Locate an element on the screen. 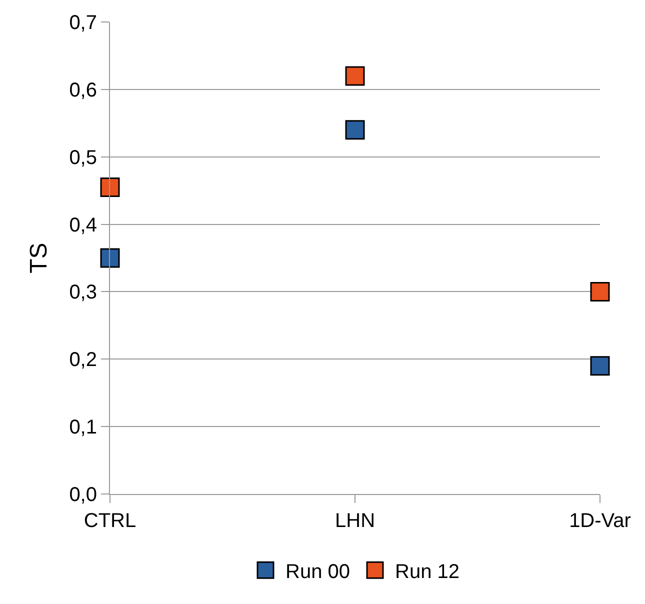  y-tick-label: 0,2 is located at coordinates (83, 360).